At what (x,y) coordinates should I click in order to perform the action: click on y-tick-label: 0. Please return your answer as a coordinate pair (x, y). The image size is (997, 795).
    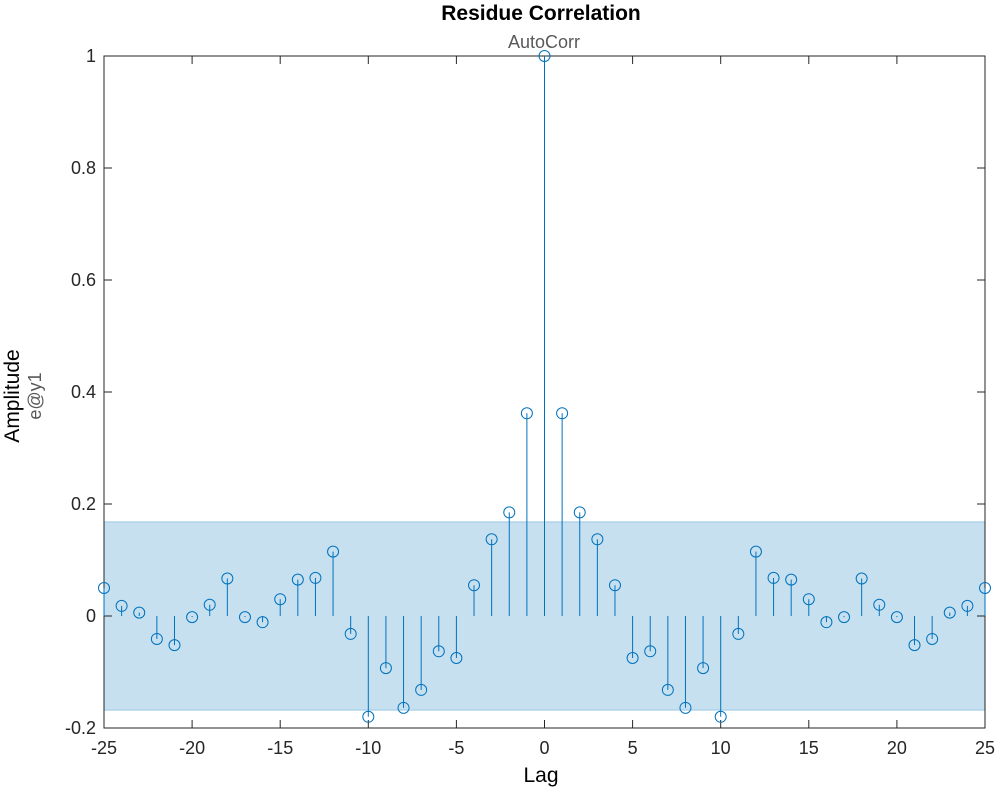
    Looking at the image, I should click on (91, 616).